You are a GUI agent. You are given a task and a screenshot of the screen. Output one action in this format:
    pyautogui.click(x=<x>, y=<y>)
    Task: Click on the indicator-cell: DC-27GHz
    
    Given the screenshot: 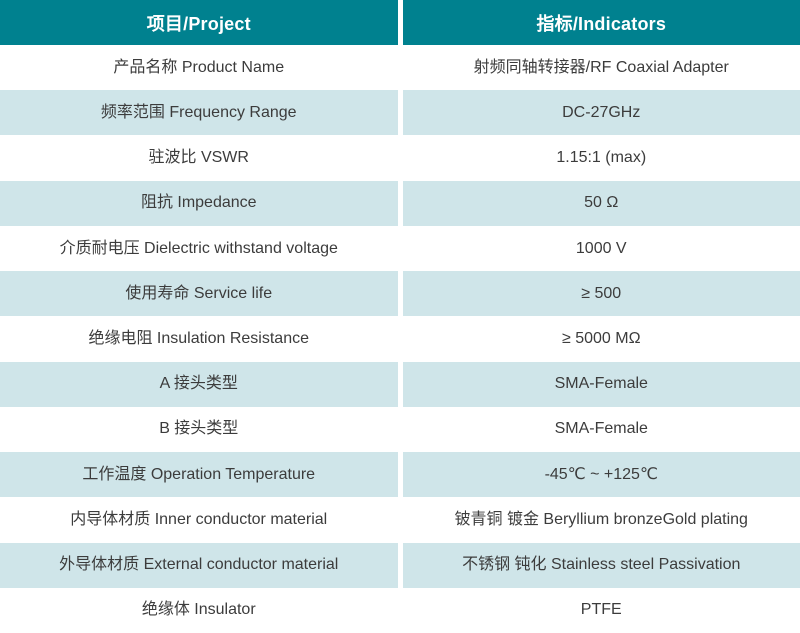 What is the action you would take?
    pyautogui.click(x=601, y=113)
    